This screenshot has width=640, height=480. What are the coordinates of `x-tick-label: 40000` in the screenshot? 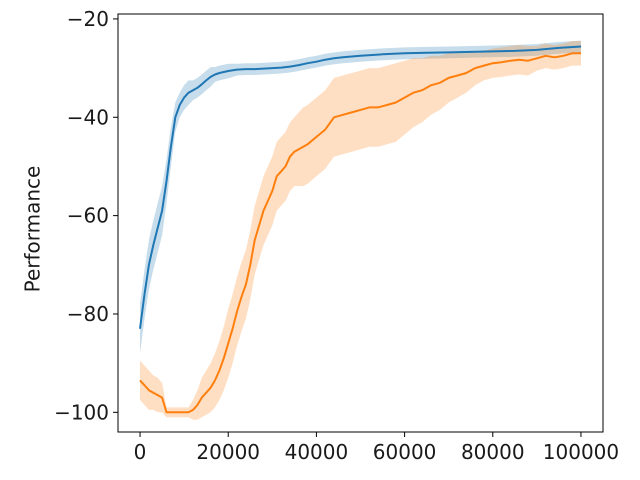 It's located at (317, 452).